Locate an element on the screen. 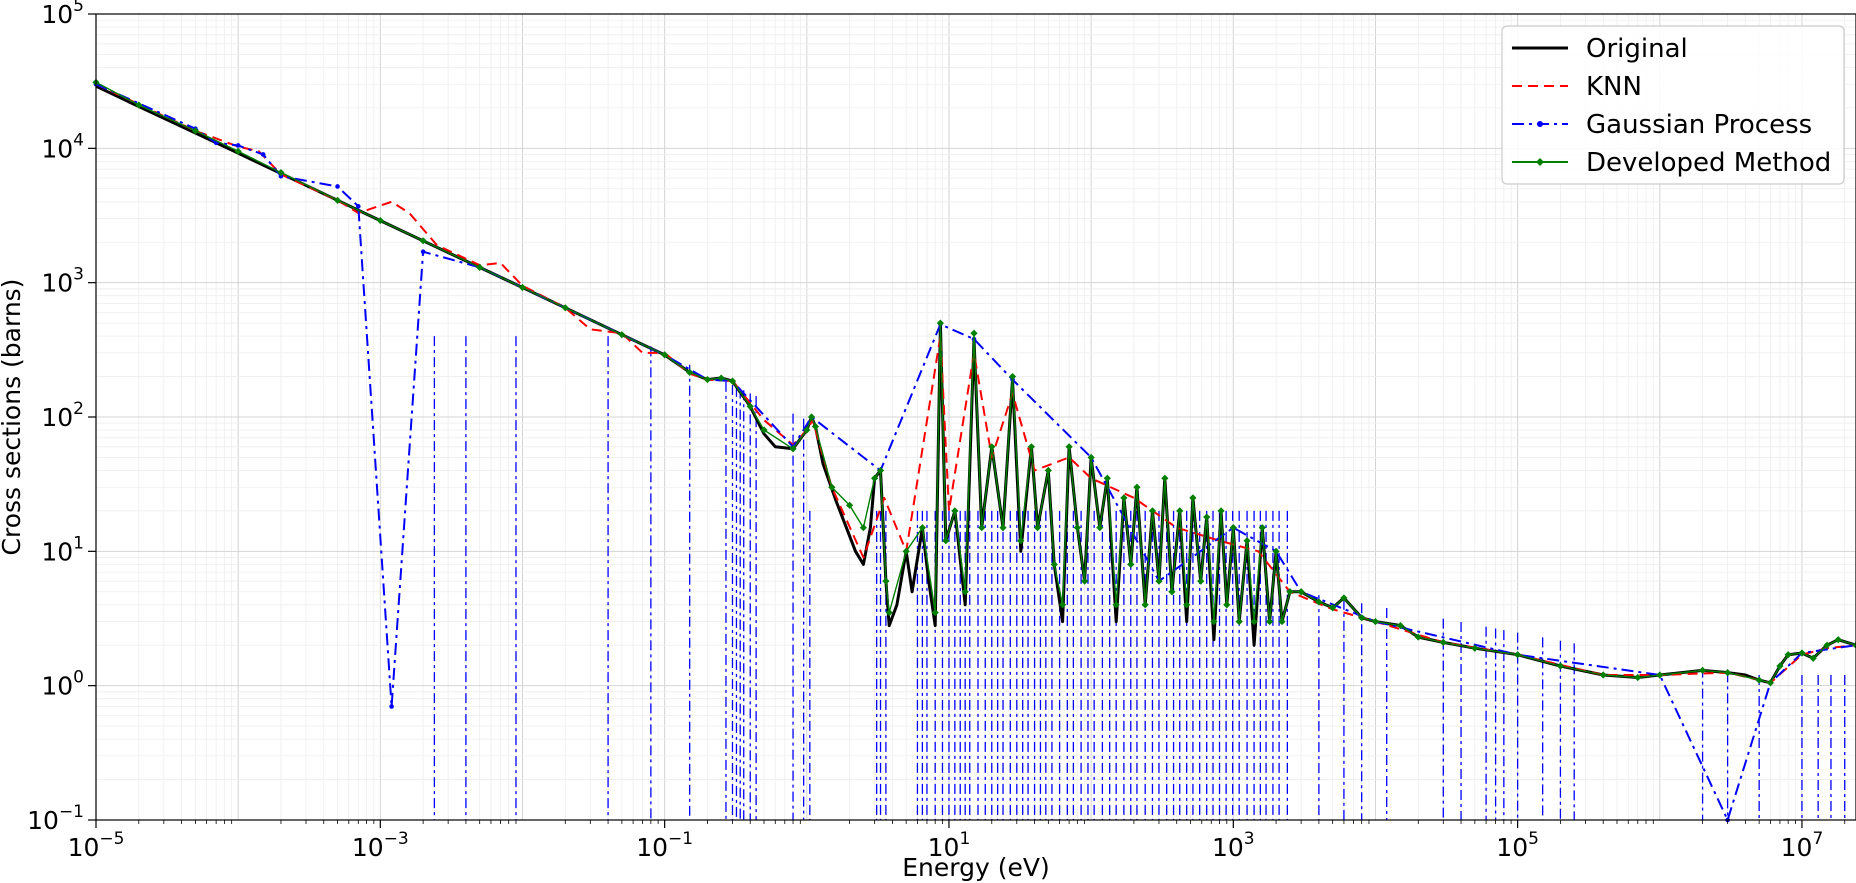 The image size is (1856, 883). x-tick-label: 10⁻⁵ is located at coordinates (96, 845).